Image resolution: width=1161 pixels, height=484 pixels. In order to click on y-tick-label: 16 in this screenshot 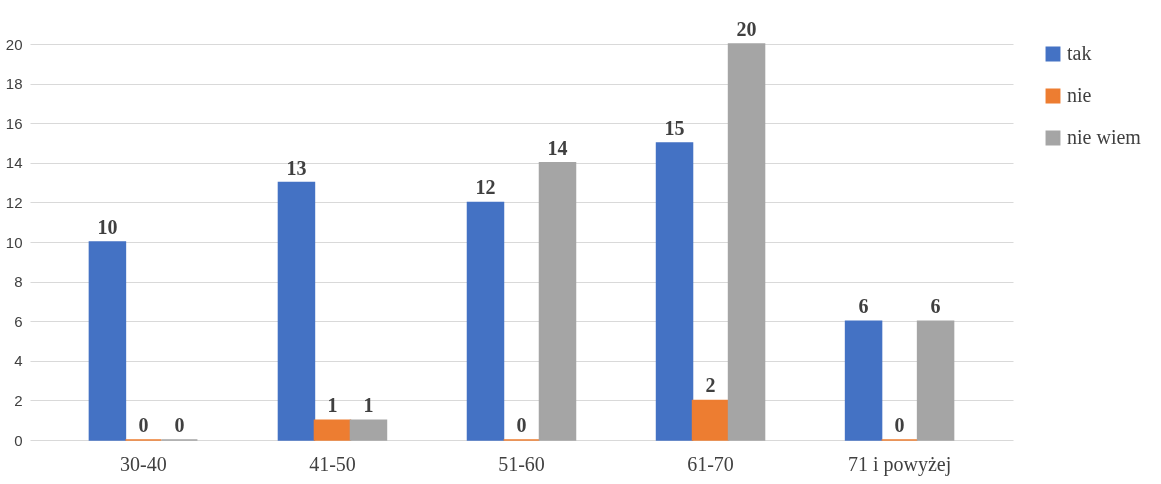, I will do `click(14, 123)`.